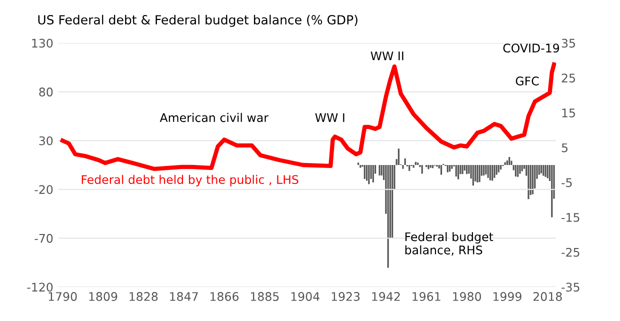 The width and height of the screenshot is (620, 321). What do you see at coordinates (346, 296) in the screenshot?
I see `x-tick-label: 1923` at bounding box center [346, 296].